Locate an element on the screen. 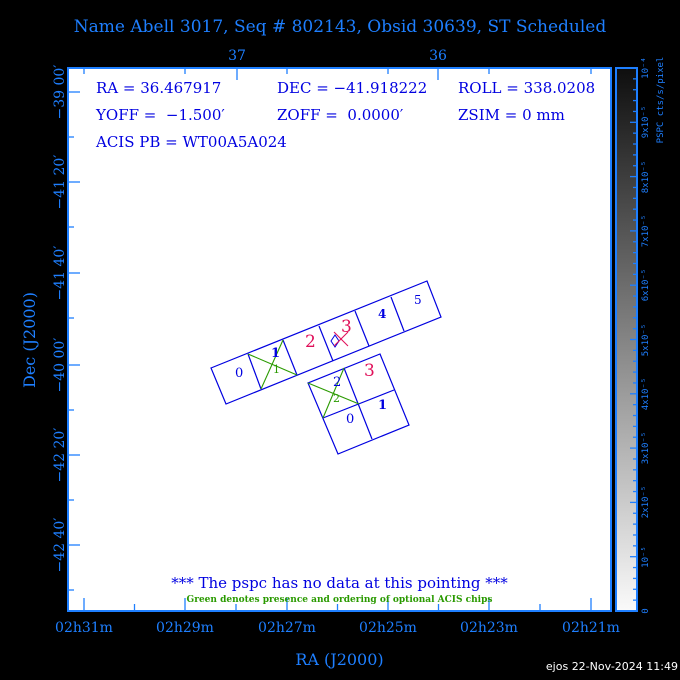 The image size is (680, 680). target-cross is located at coordinates (341, 339).